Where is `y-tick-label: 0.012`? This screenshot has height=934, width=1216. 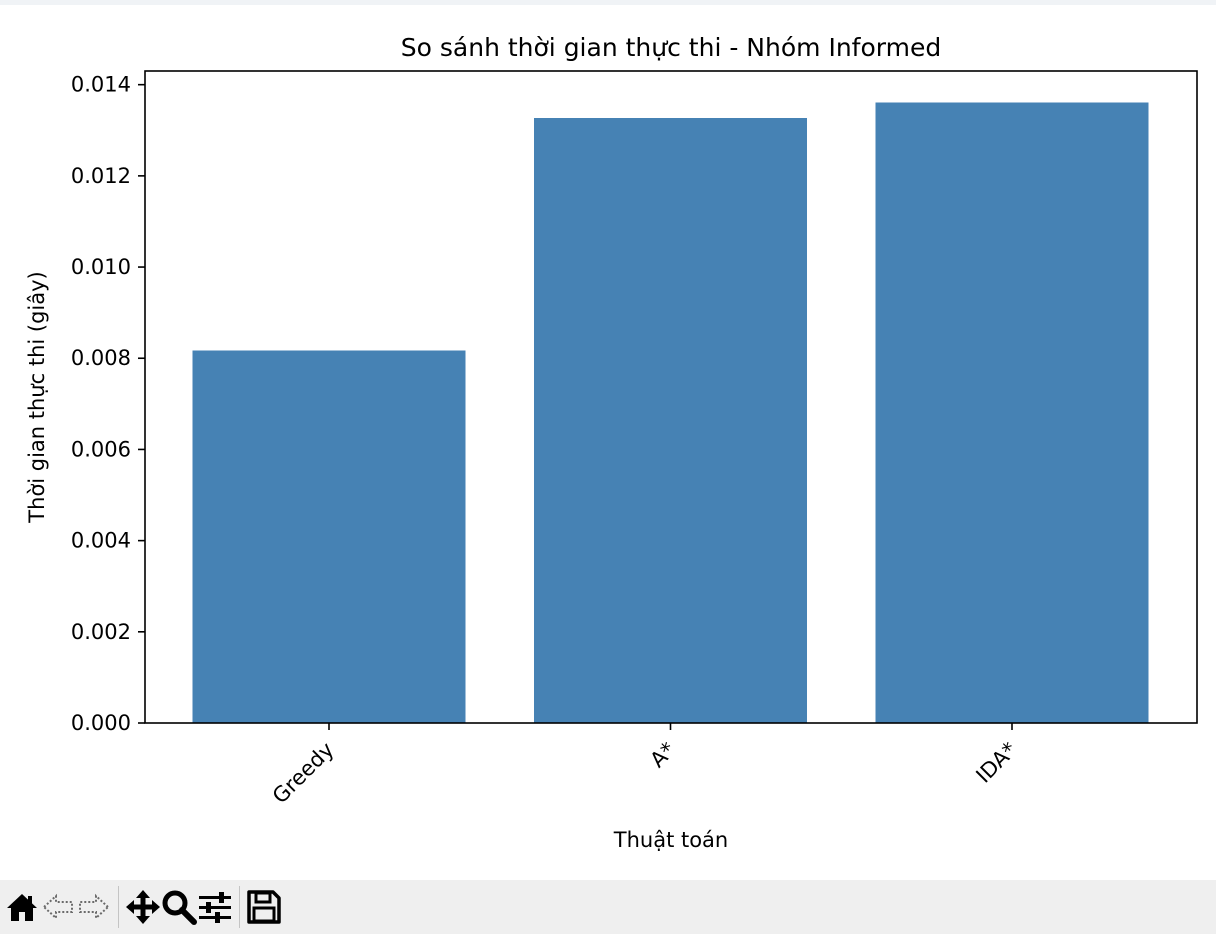 y-tick-label: 0.012 is located at coordinates (101, 176).